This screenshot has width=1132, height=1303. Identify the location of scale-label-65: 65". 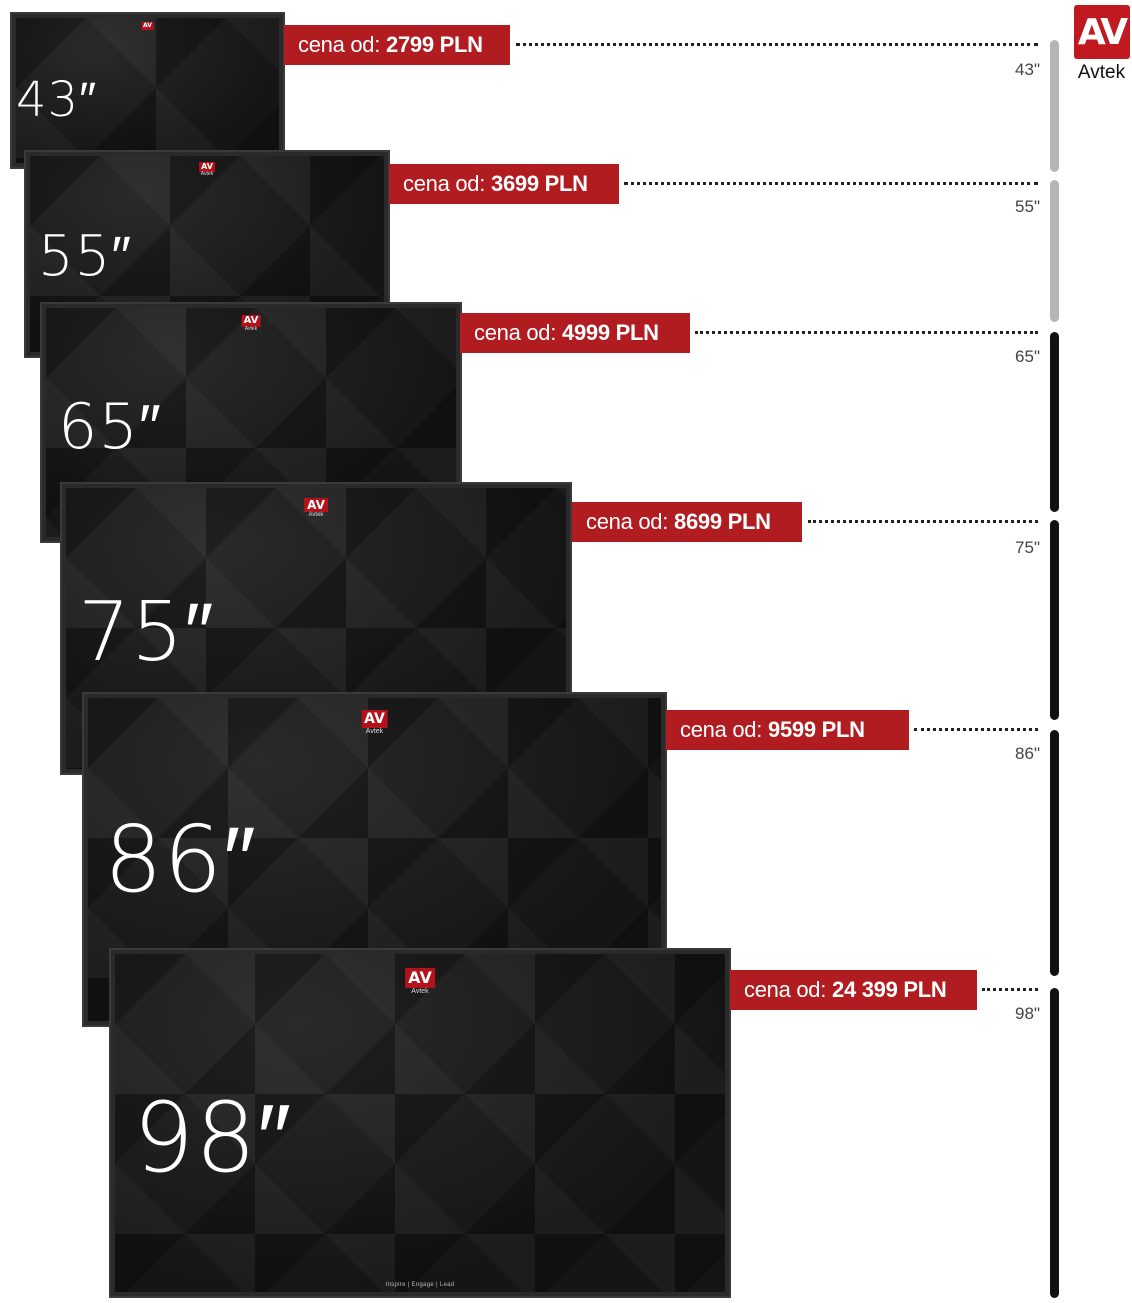
(1027, 356).